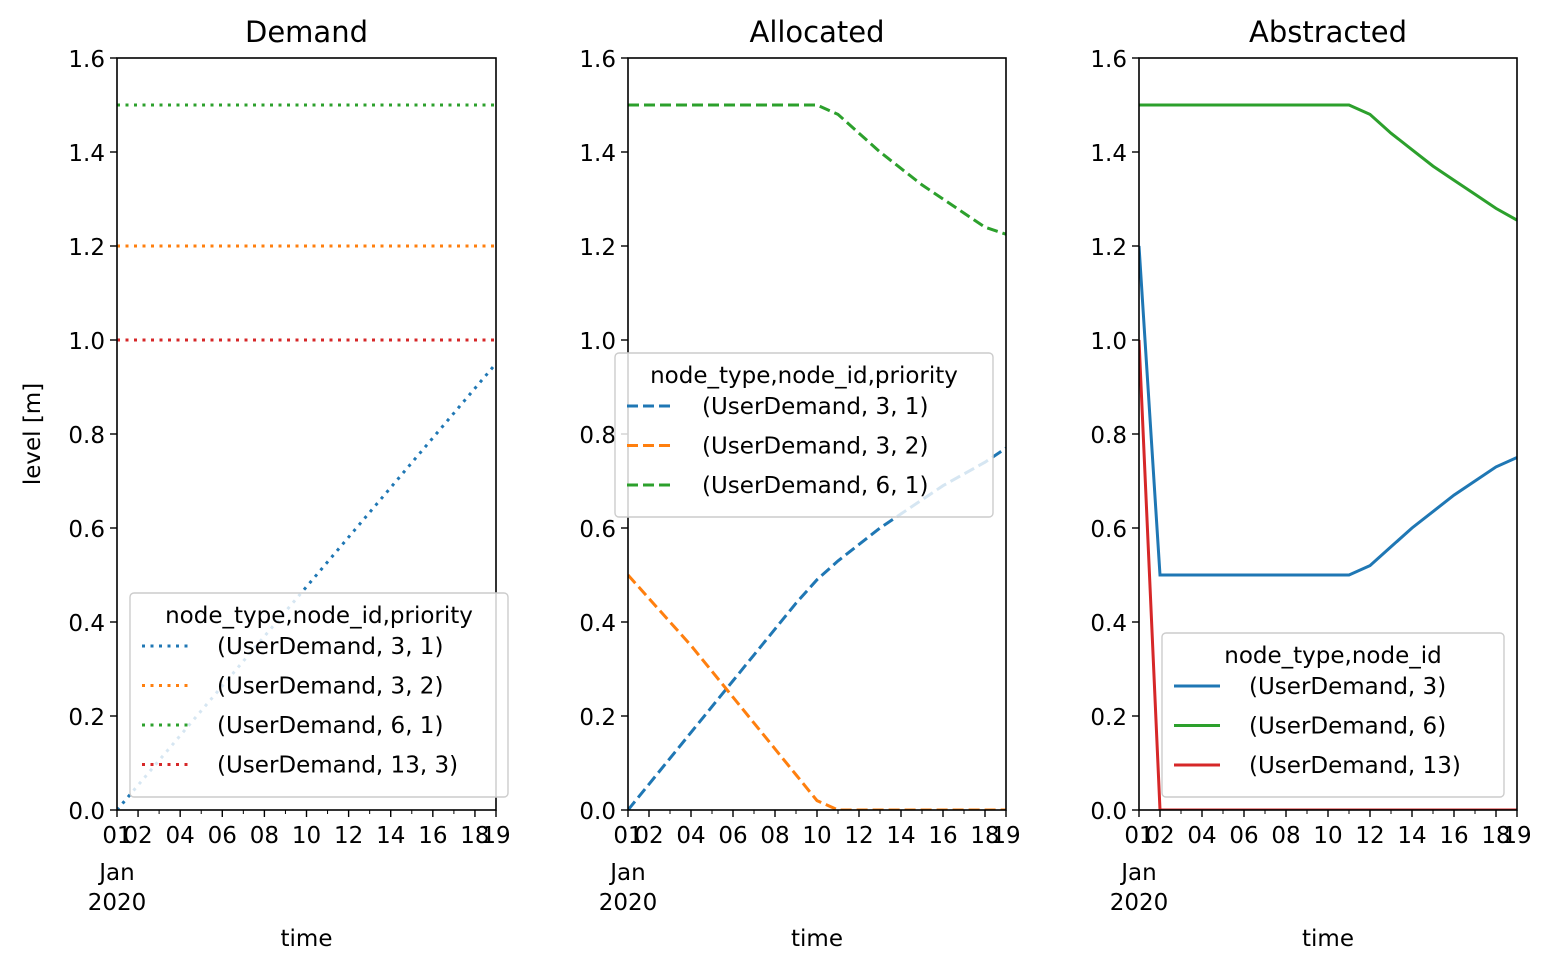 This screenshot has width=1553, height=971. I want to click on legend-title: node_type,node_id, so click(1332, 656).